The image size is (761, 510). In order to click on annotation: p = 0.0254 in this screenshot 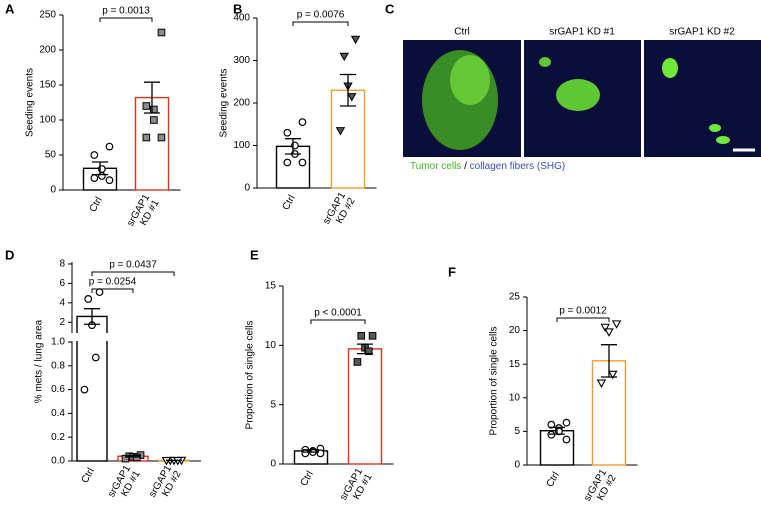, I will do `click(113, 282)`.